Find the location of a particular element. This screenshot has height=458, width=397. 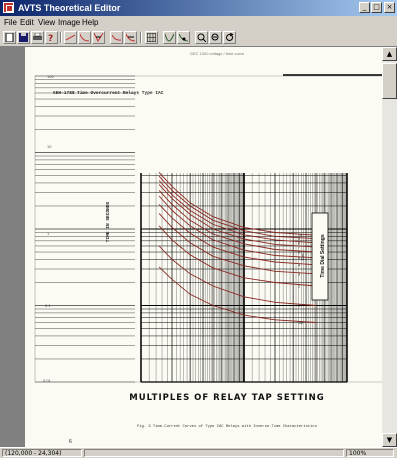

new-icon is located at coordinates (9, 37).